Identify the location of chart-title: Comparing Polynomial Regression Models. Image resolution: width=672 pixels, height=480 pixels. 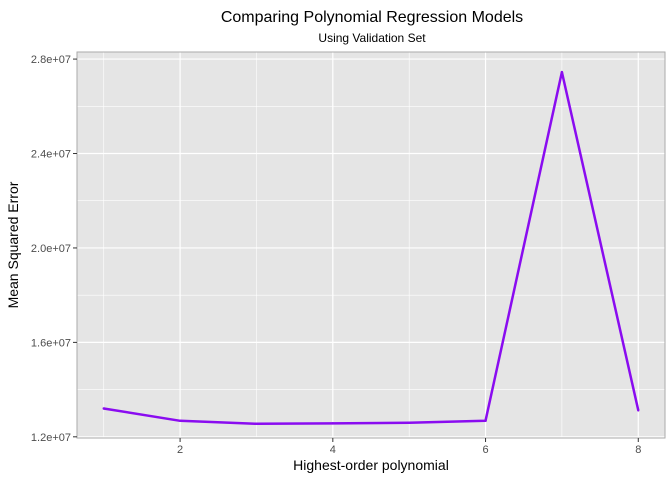
(372, 17).